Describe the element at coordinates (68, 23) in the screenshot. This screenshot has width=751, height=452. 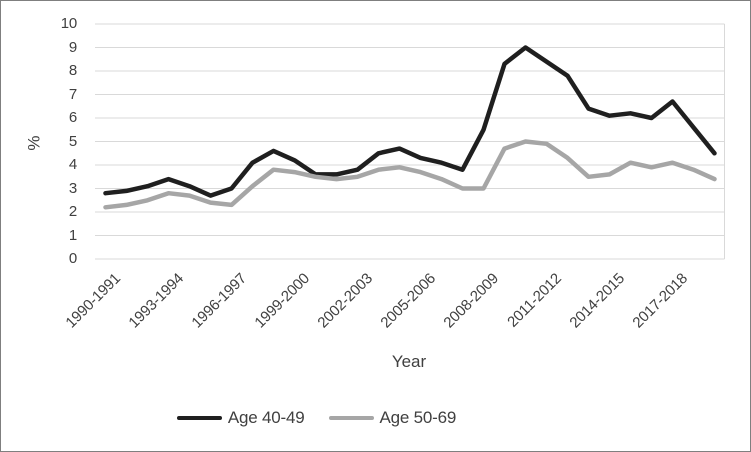
I see `y-tick-label-10: 10` at that location.